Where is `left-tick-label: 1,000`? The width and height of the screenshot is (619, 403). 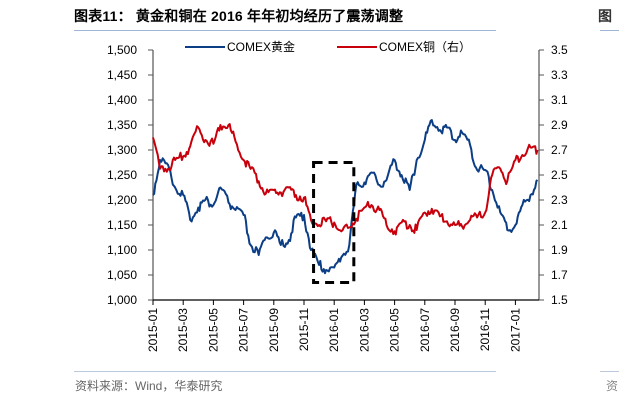
left-tick-label: 1,000 is located at coordinates (122, 300).